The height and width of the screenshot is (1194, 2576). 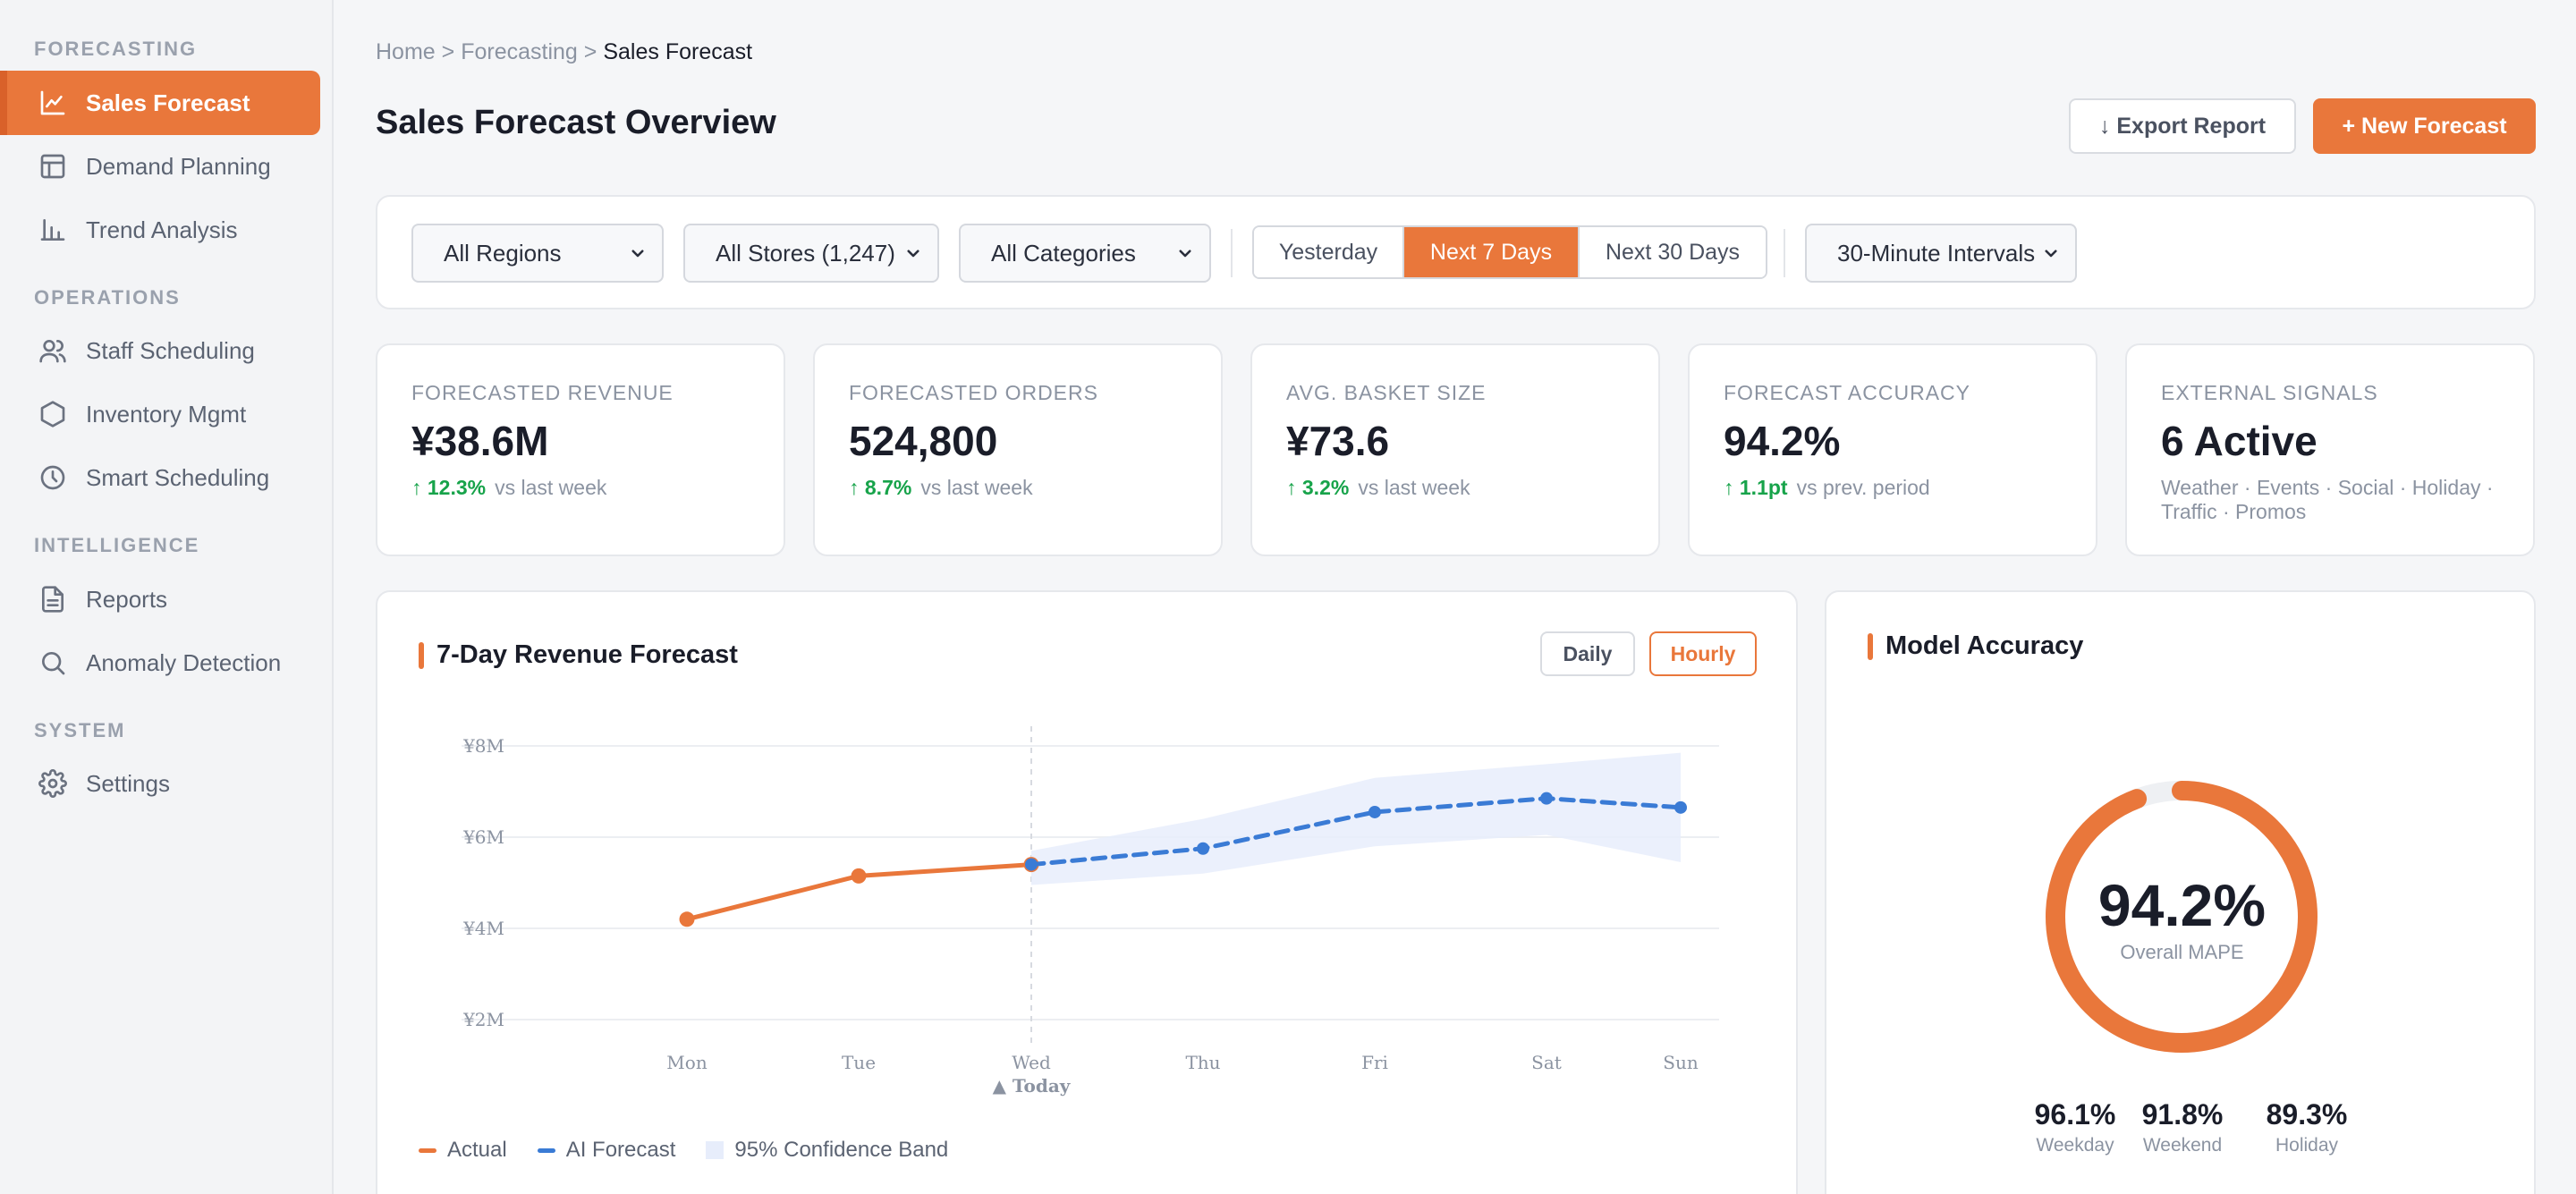 What do you see at coordinates (2182, 1114) in the screenshot?
I see `stat-value: 91.8%` at bounding box center [2182, 1114].